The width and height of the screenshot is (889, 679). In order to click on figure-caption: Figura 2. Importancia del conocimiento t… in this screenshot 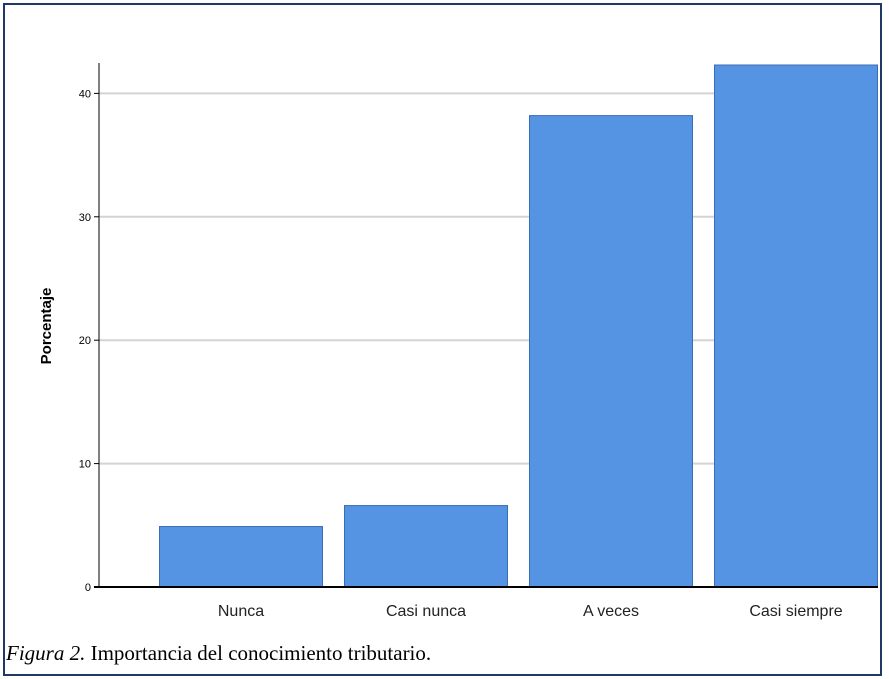, I will do `click(218, 653)`.